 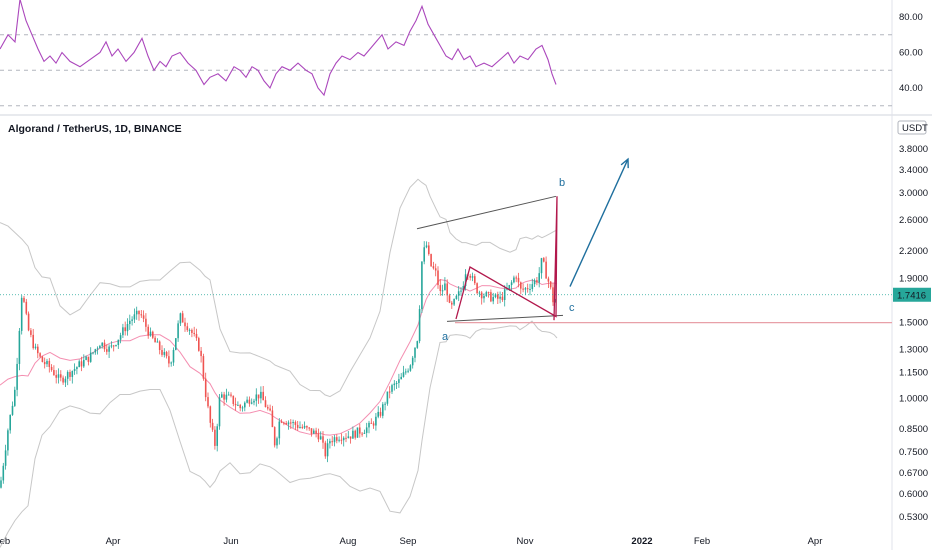 I want to click on rsi-tick-label: 40.00, so click(x=911, y=88).